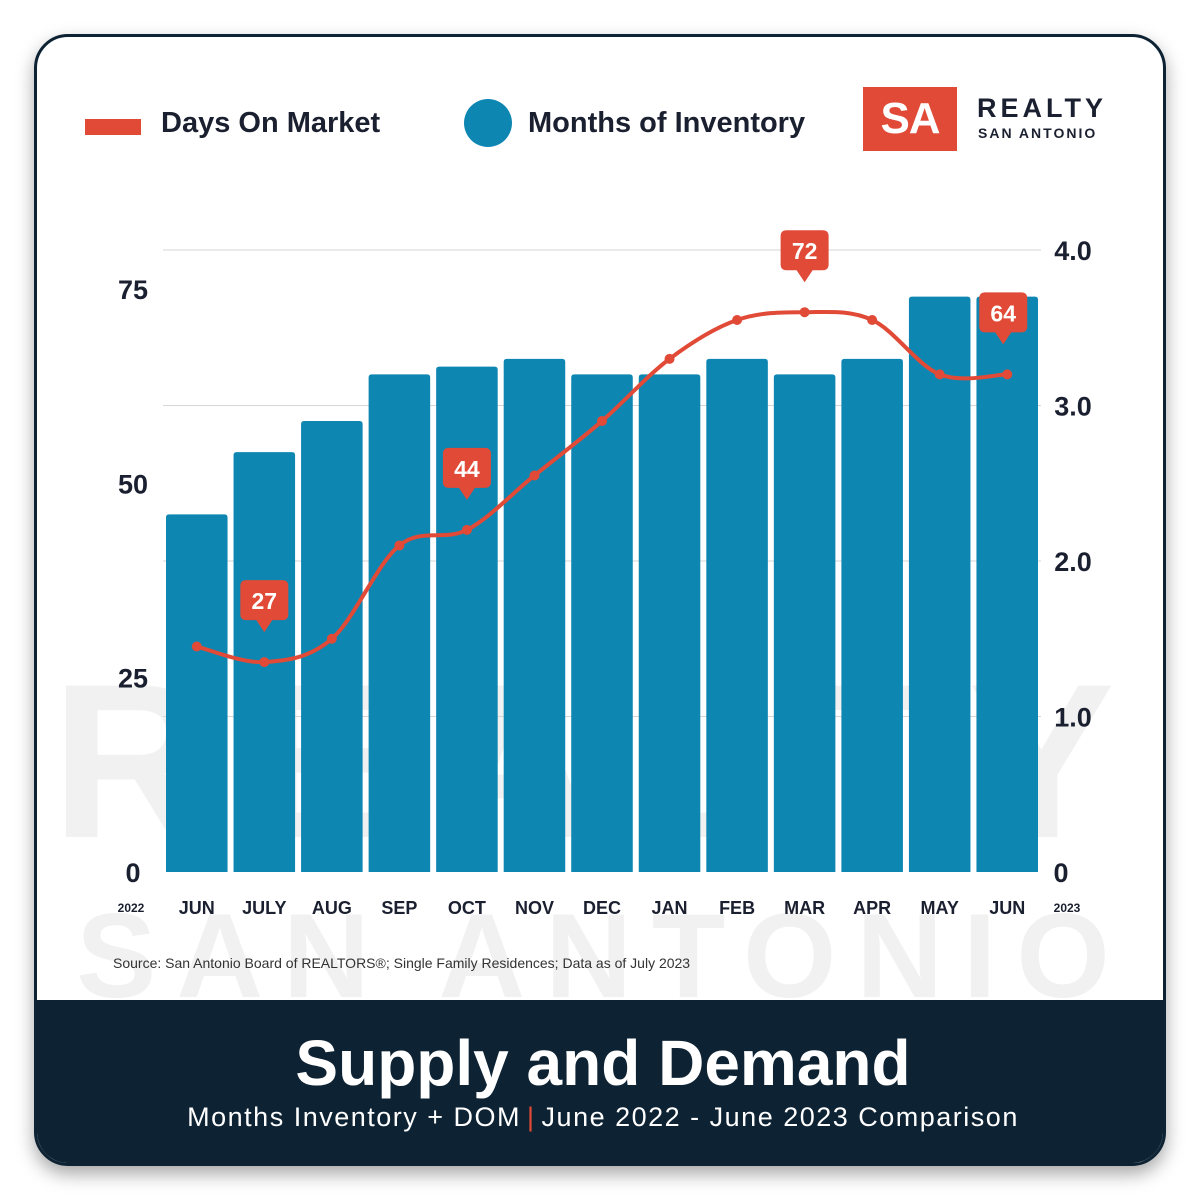 This screenshot has width=1200, height=1200. I want to click on x-axis-tick-label: NOV, so click(534, 908).